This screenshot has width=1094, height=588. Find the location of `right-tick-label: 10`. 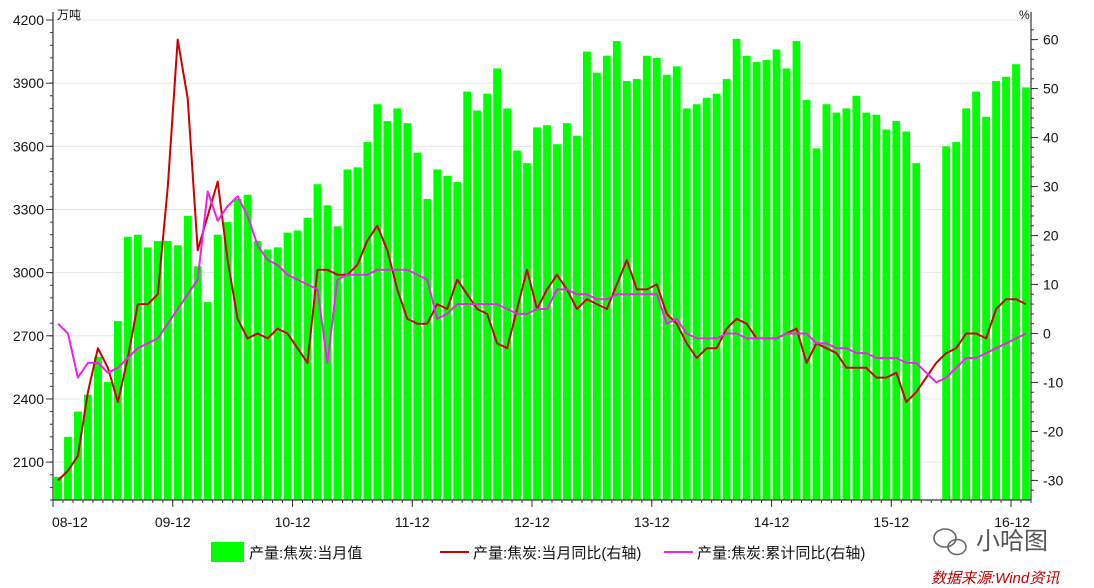

right-tick-label: 10 is located at coordinates (1051, 284).